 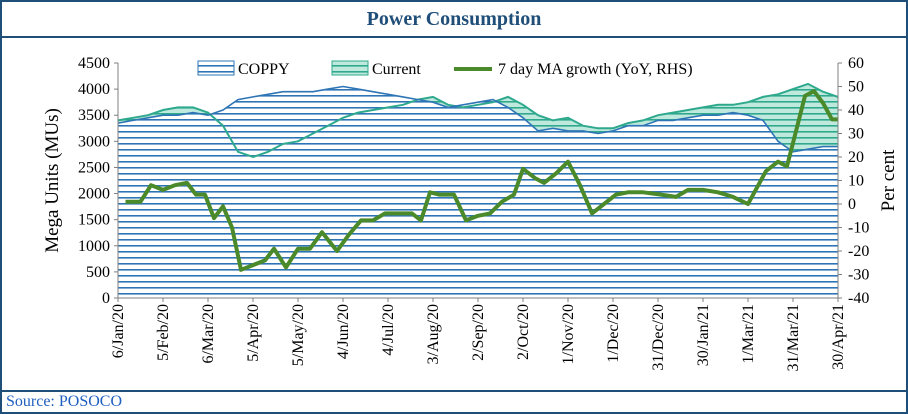 I want to click on x-tick-label: 1/Nov/20, so click(x=568, y=334).